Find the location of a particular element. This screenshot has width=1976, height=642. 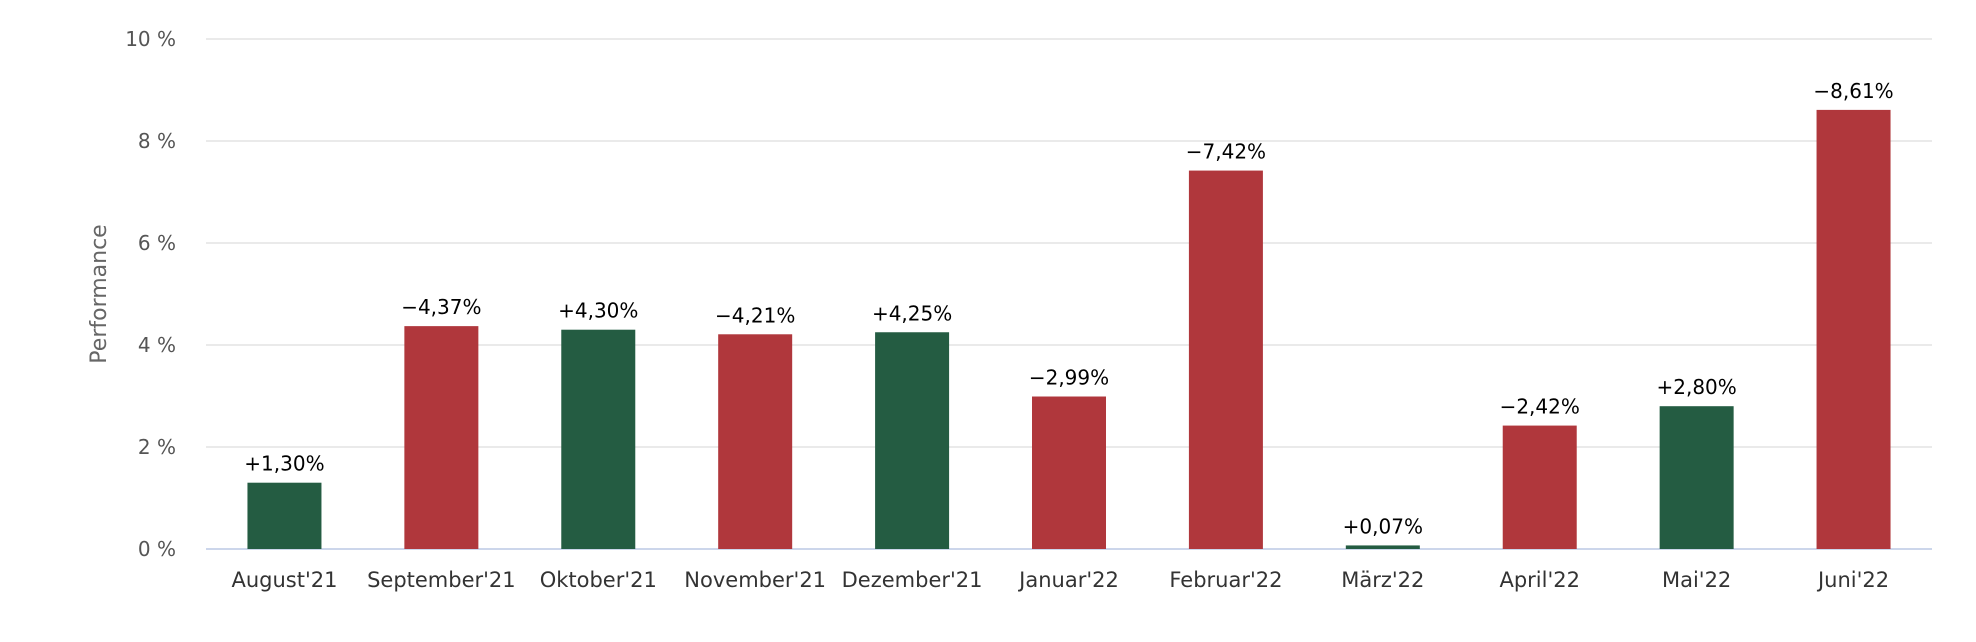

data-label: −4,37% is located at coordinates (441, 307).